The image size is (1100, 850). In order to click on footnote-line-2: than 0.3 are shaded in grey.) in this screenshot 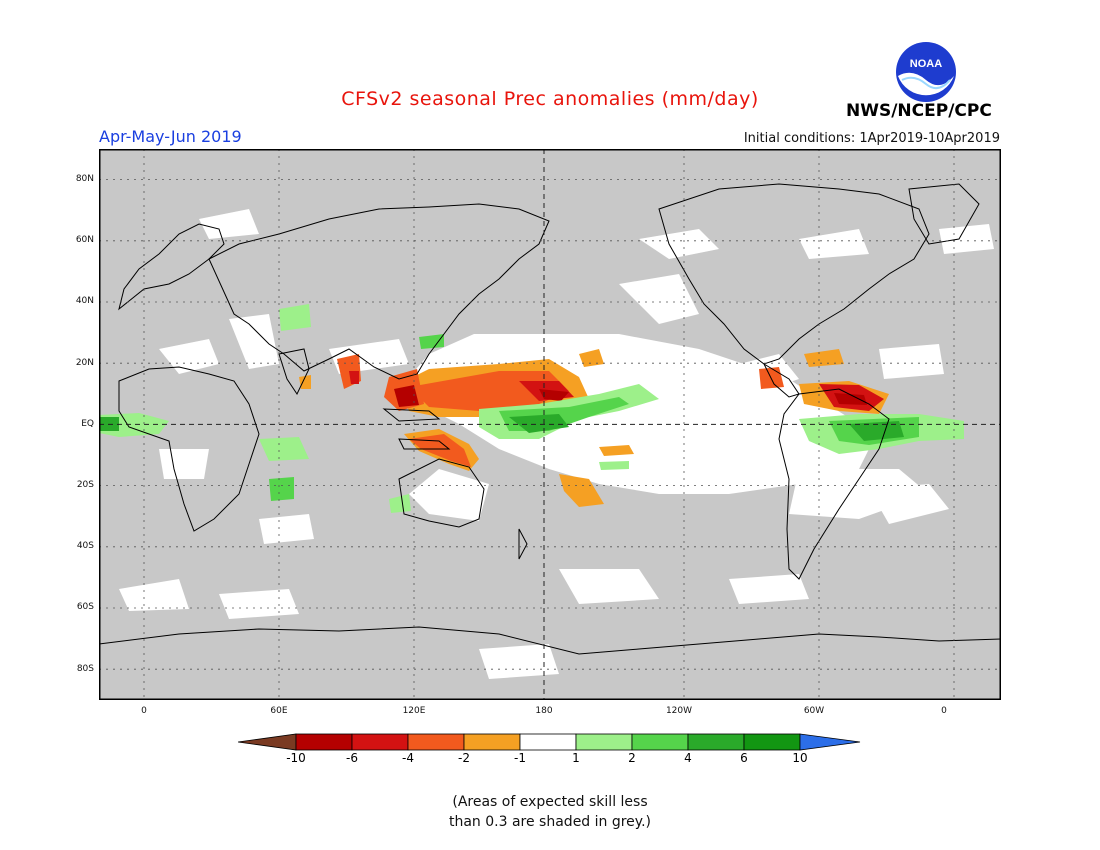, I will do `click(549, 822)`.